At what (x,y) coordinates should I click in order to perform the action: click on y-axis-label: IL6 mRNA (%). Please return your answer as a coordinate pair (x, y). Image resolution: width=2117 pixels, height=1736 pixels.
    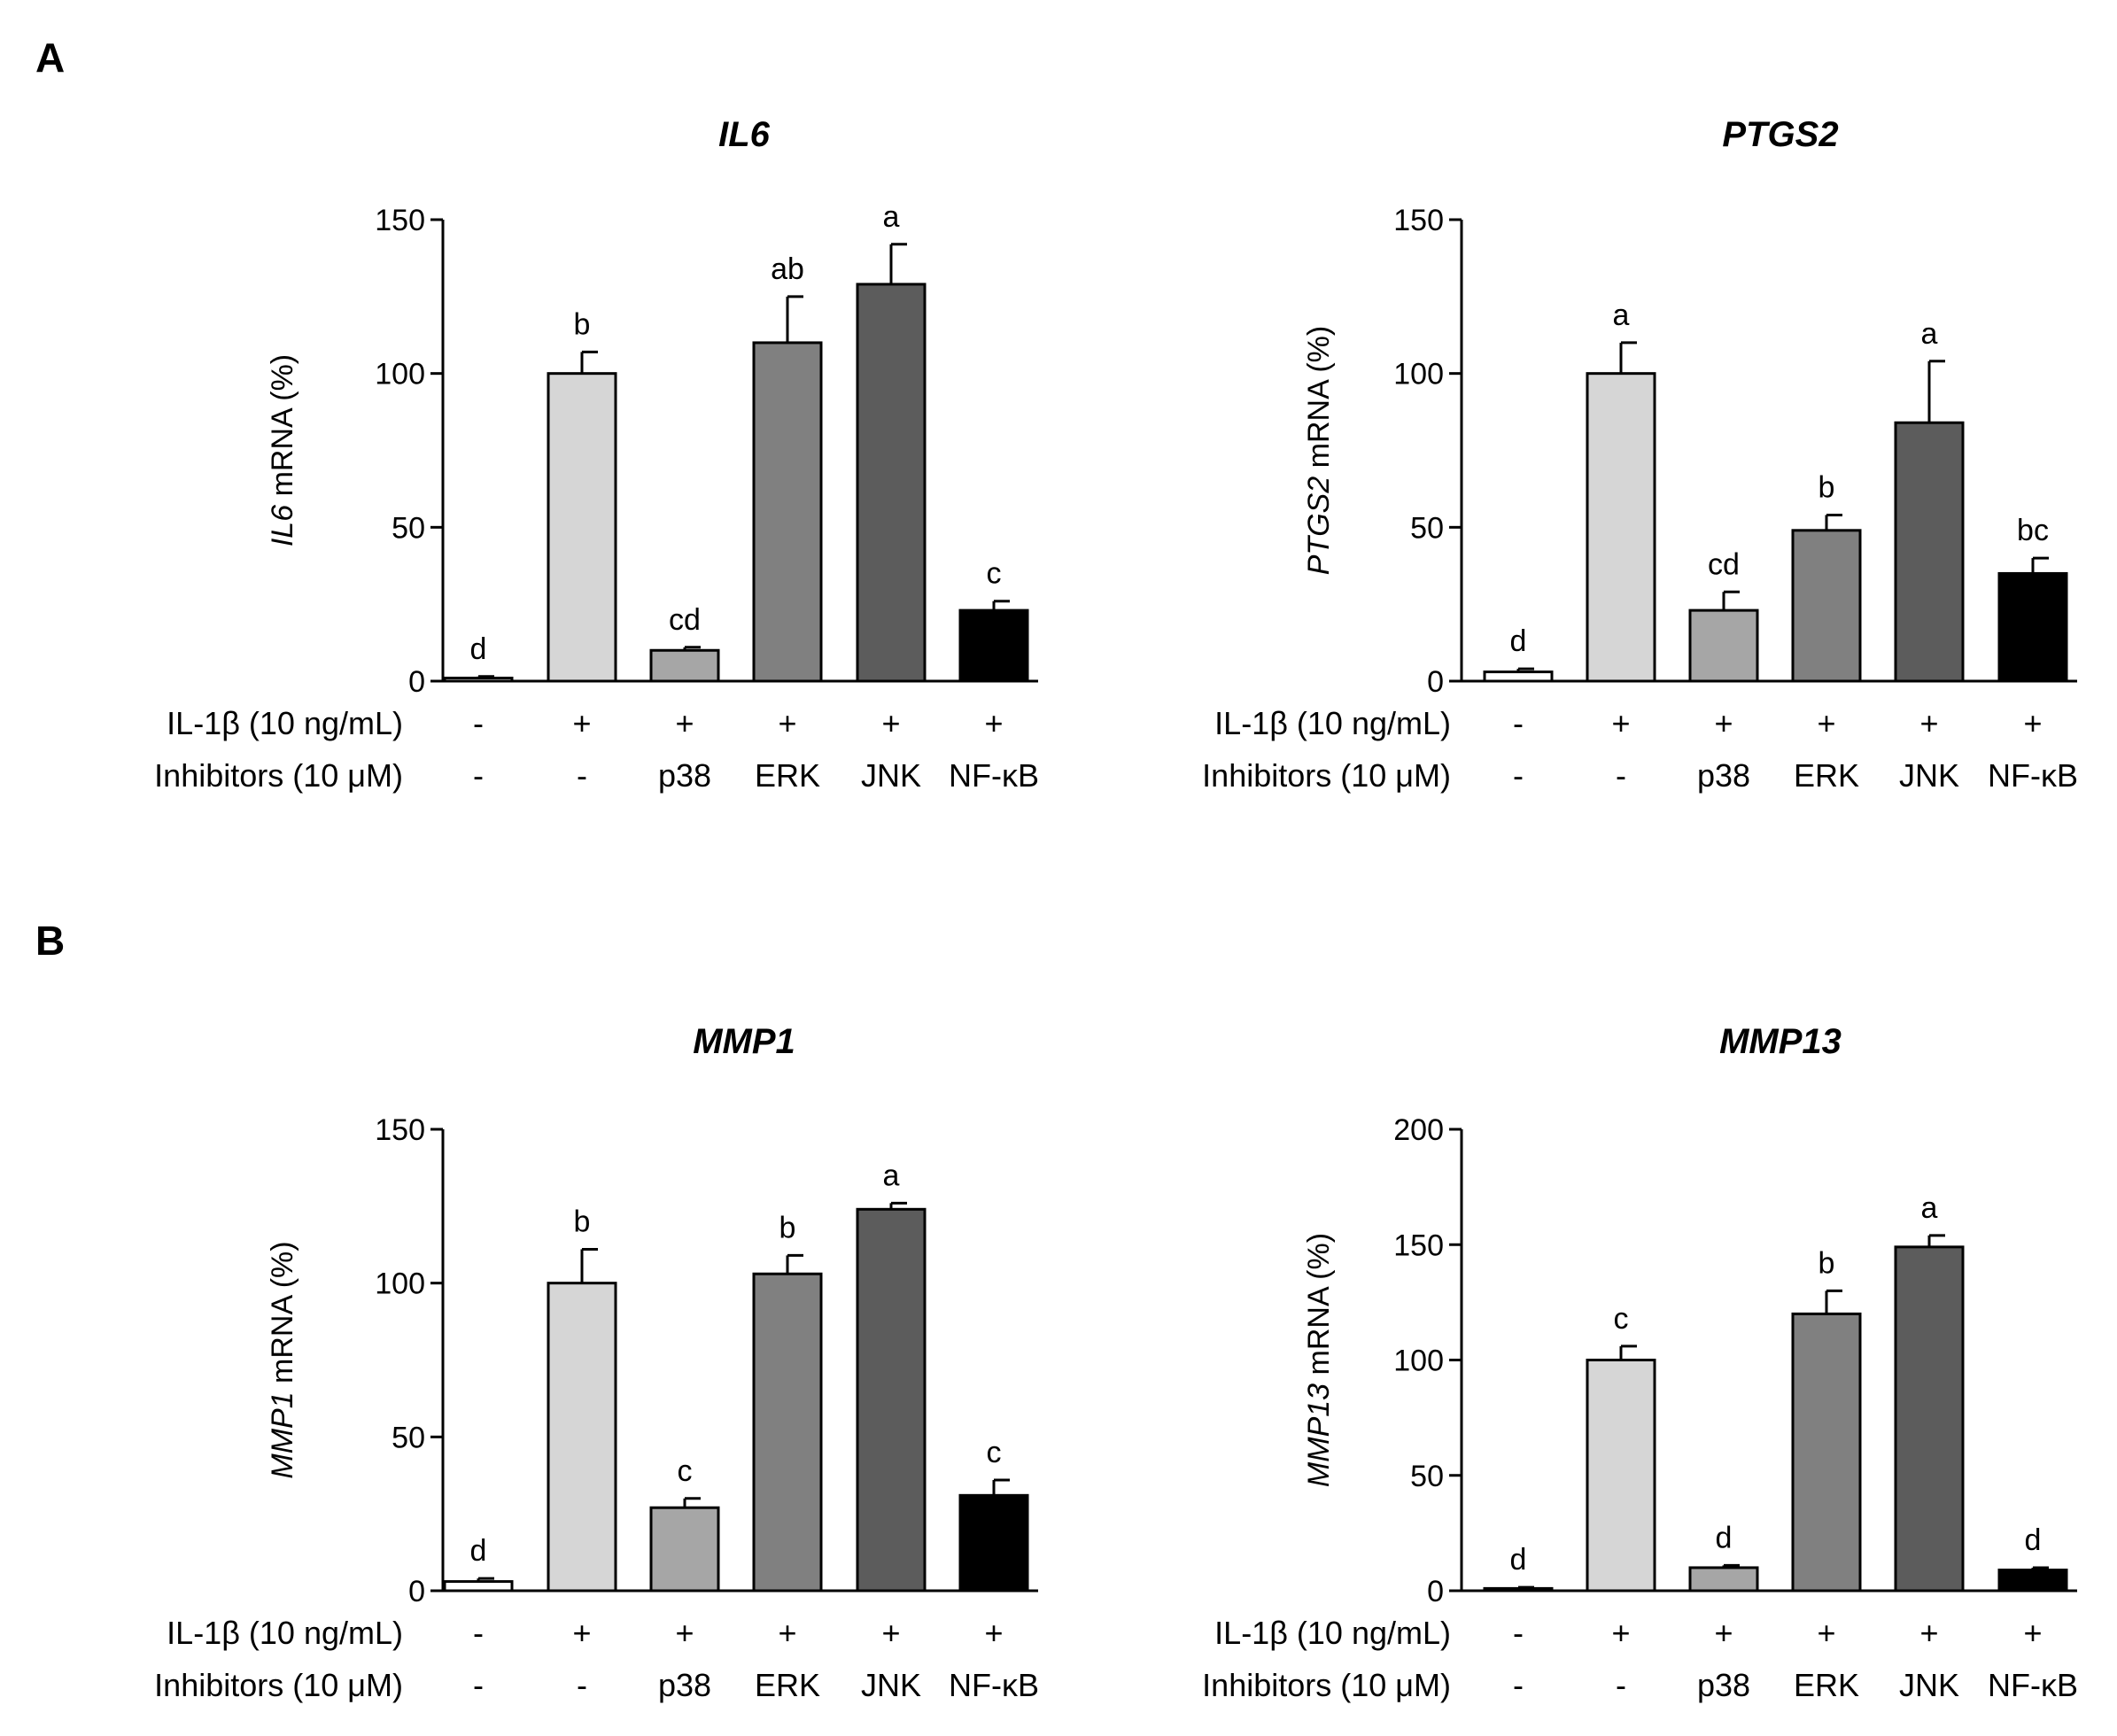
    Looking at the image, I should click on (282, 450).